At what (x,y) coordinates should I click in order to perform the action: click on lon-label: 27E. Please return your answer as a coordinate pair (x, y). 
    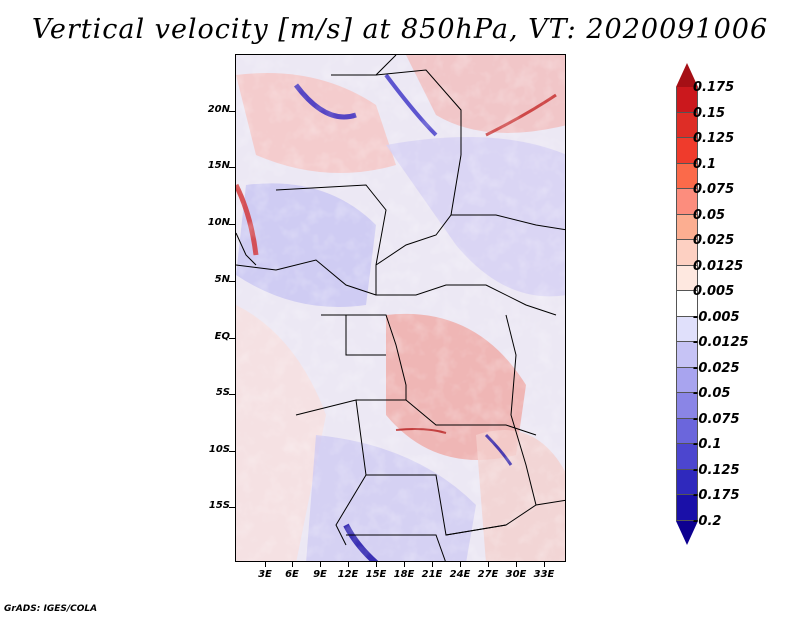
    Looking at the image, I should click on (488, 574).